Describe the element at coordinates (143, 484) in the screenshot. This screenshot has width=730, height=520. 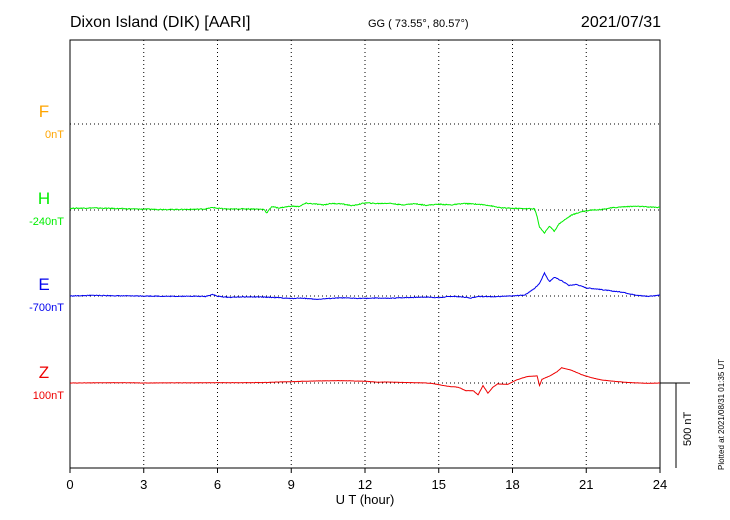
I see `x-tick-label: 3` at that location.